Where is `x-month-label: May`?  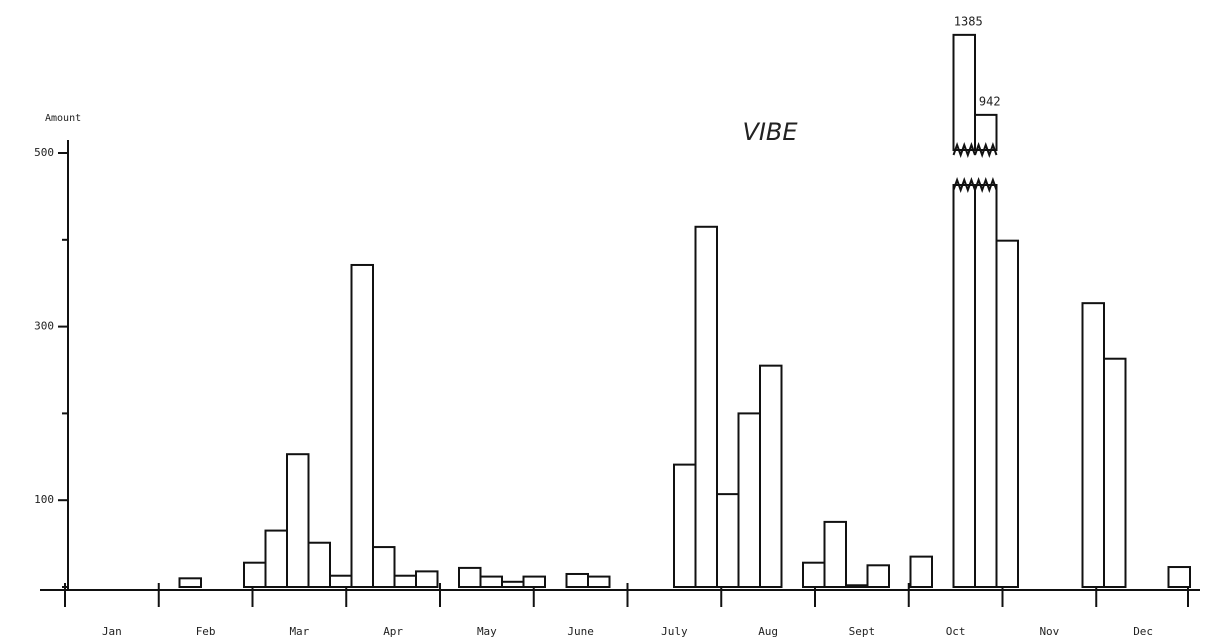
x-month-label: May is located at coordinates (487, 631).